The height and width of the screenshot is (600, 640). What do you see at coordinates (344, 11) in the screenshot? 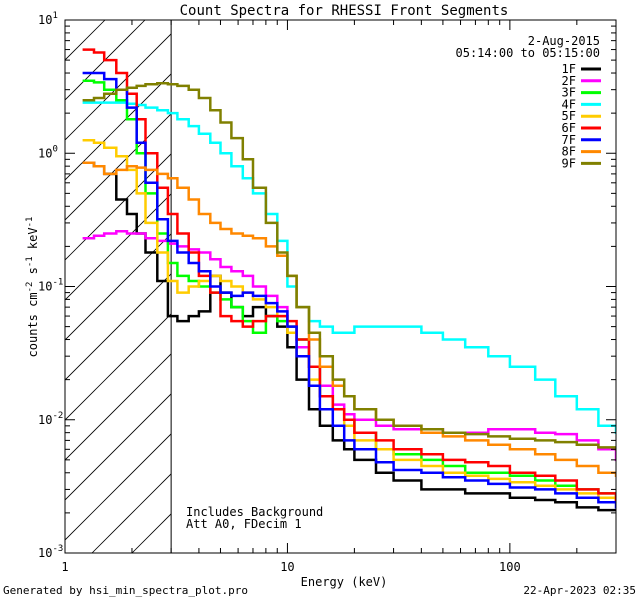
I see `chart-title: Count Spectra for RHESSI Front Segments` at bounding box center [344, 11].